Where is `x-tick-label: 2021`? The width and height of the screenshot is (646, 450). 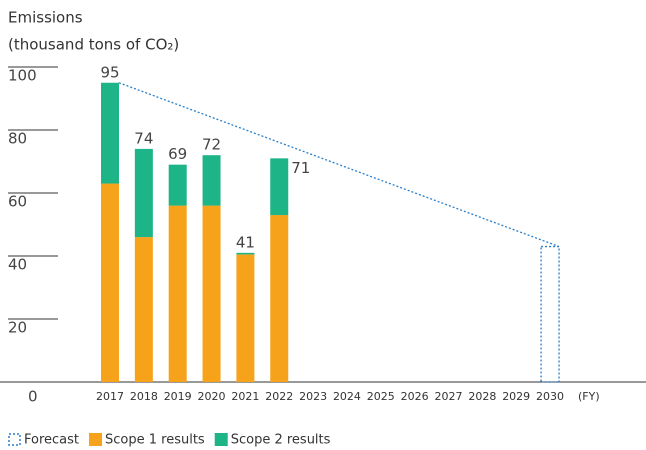 x-tick-label: 2021 is located at coordinates (245, 396).